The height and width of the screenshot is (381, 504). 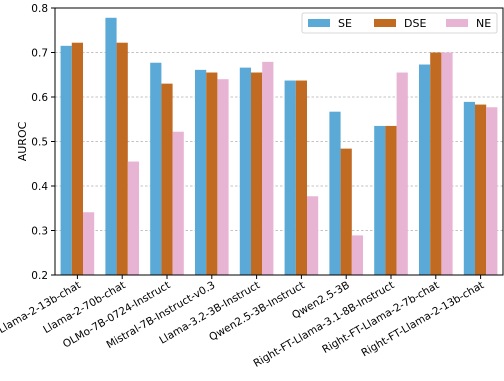 I want to click on legend-swatch-dse, so click(x=385, y=23).